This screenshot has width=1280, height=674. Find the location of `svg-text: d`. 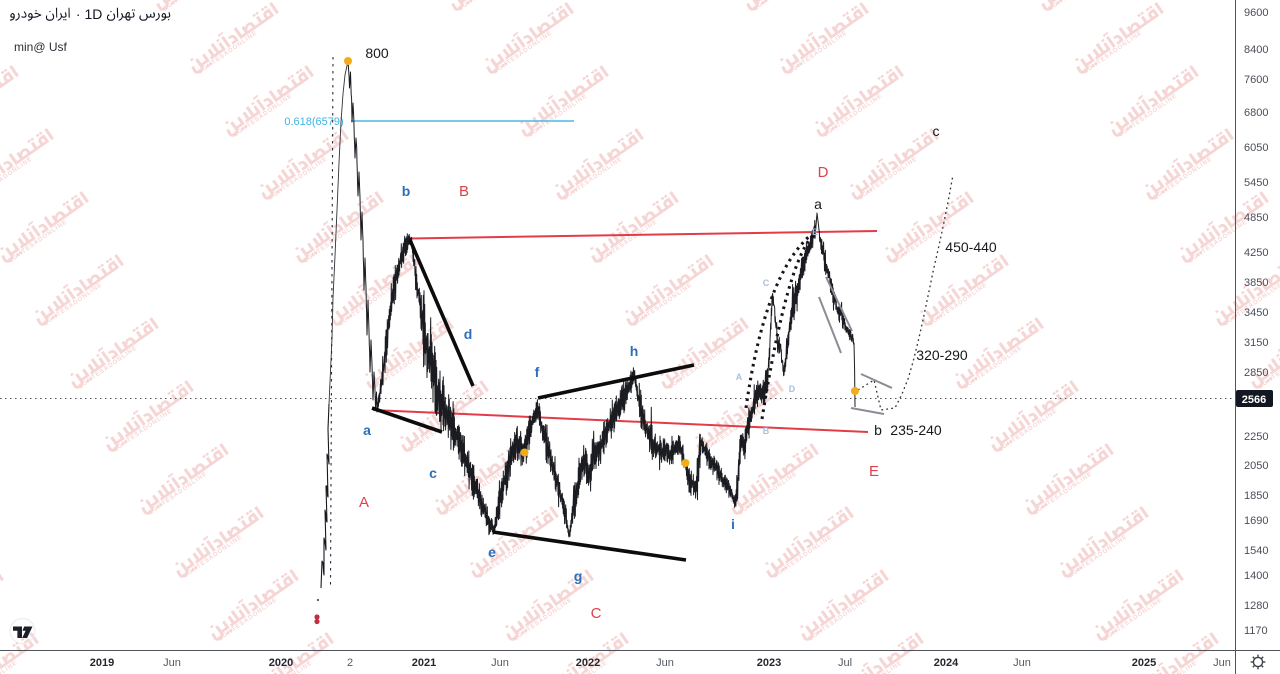

svg-text: d is located at coordinates (468, 334).